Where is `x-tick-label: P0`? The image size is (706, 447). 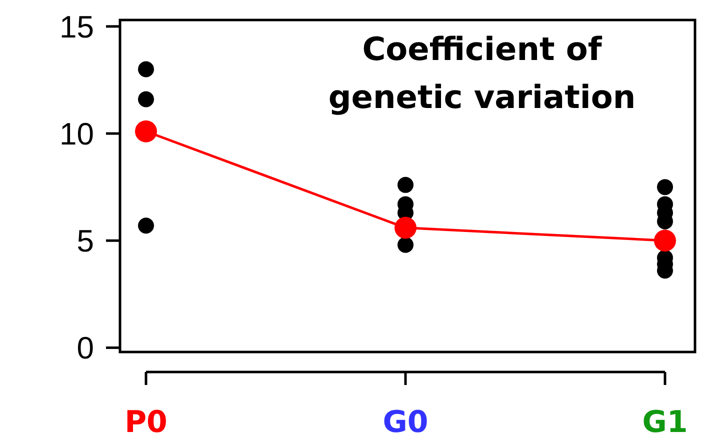
x-tick-label: P0 is located at coordinates (146, 422).